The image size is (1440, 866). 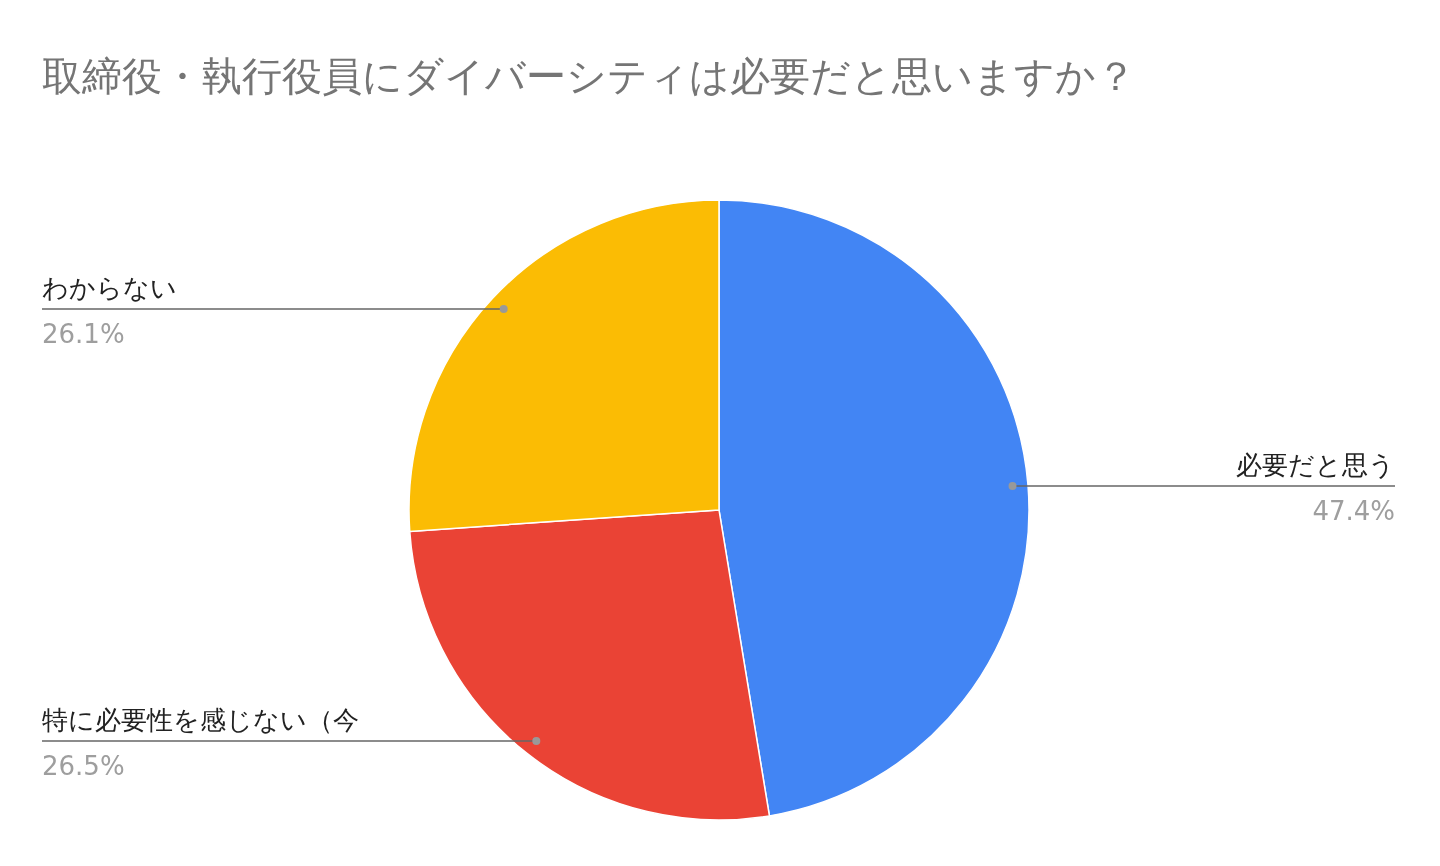 I want to click on title: 取締役・執行役員にダイバーシティは必要だと思いますか？, so click(x=589, y=76).